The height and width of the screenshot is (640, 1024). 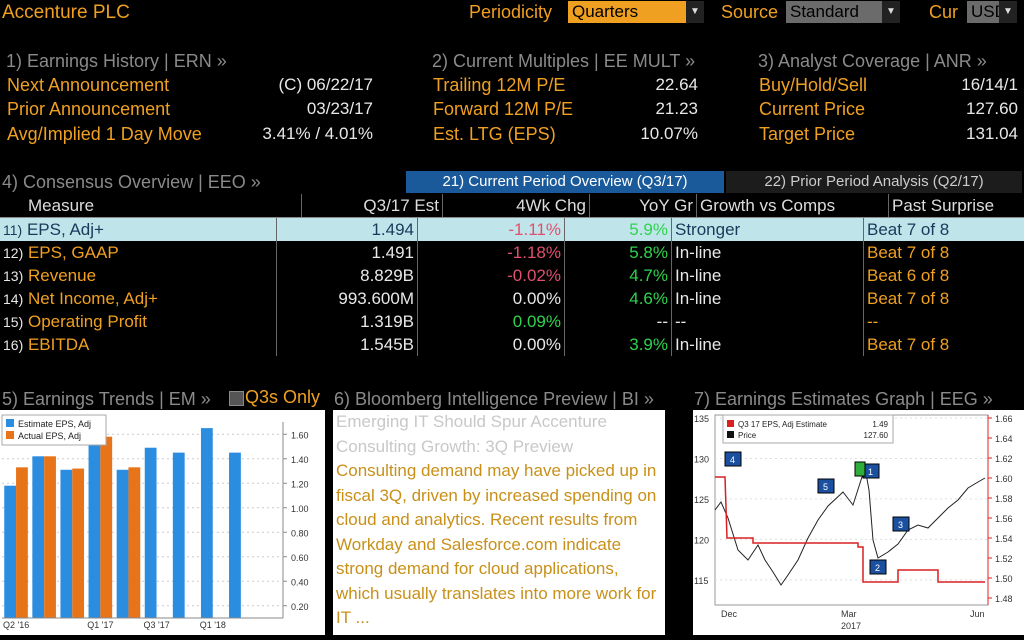 I want to click on right-axis-label: 1.56, so click(x=1004, y=519).